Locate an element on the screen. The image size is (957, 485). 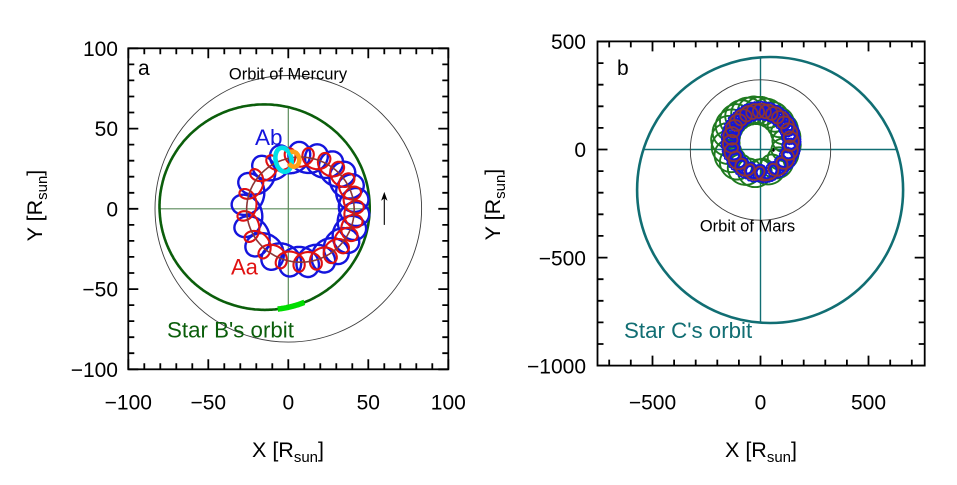
svg-text: Ab is located at coordinates (269, 137).